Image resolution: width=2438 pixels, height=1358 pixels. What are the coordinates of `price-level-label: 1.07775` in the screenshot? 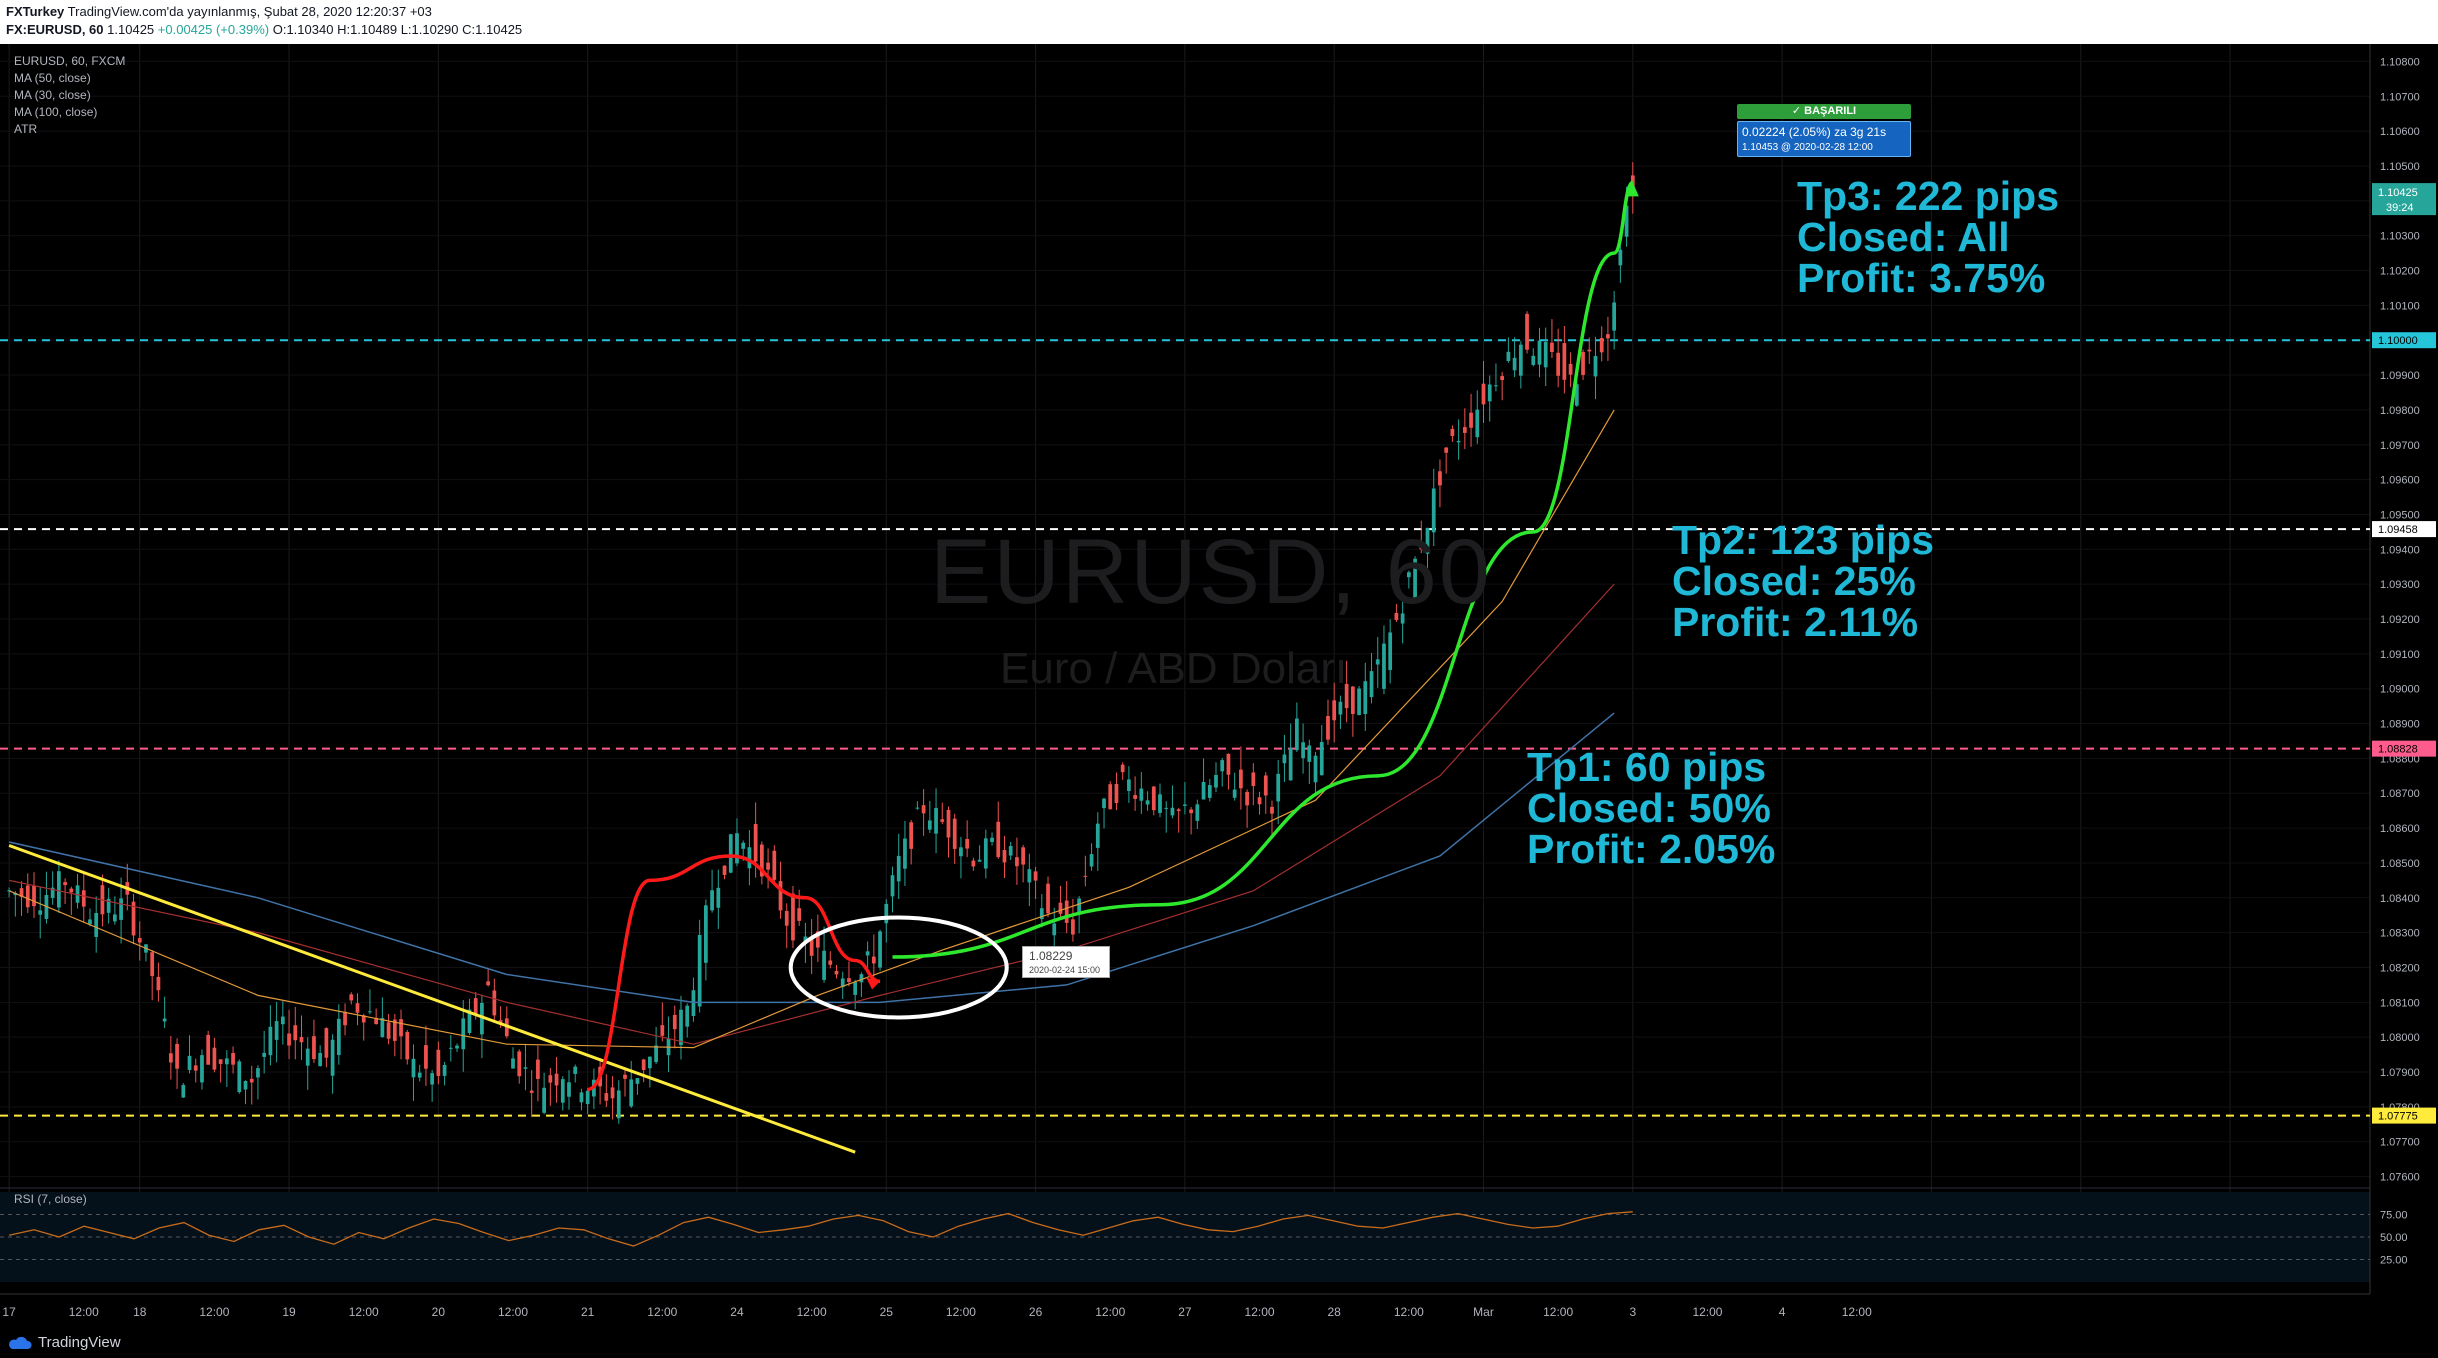 It's located at (2398, 1117).